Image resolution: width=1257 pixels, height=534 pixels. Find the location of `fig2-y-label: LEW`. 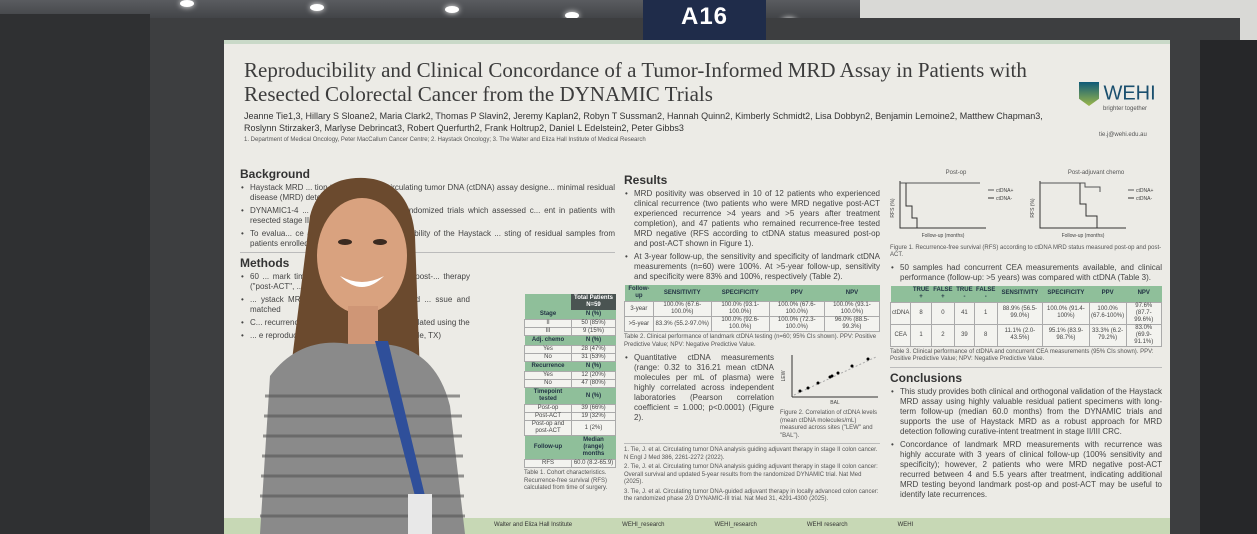

fig2-y-label: LEW is located at coordinates (784, 375).